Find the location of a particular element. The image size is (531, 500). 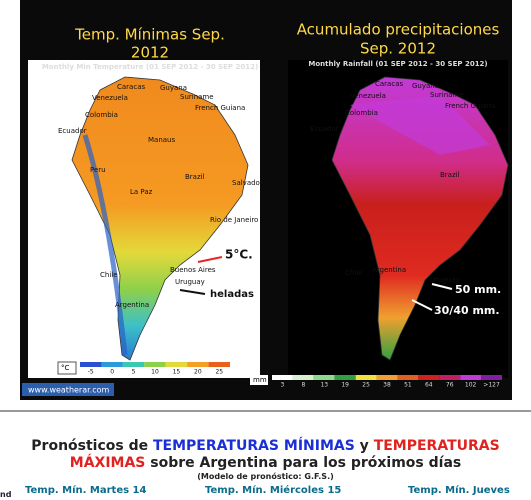

credit: www.weatherar.com is located at coordinates (69, 390).